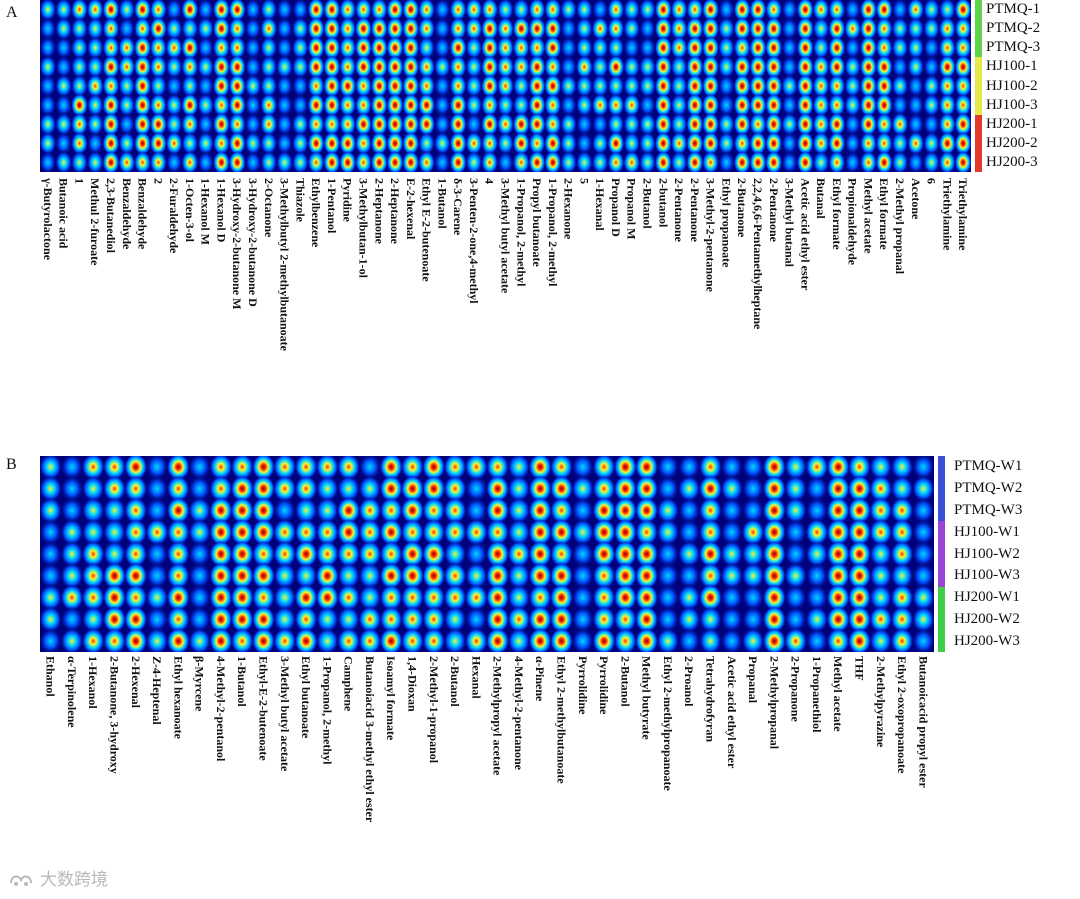 The image size is (1080, 899). I want to click on compound-label: Isoamyl formate, so click(391, 698).